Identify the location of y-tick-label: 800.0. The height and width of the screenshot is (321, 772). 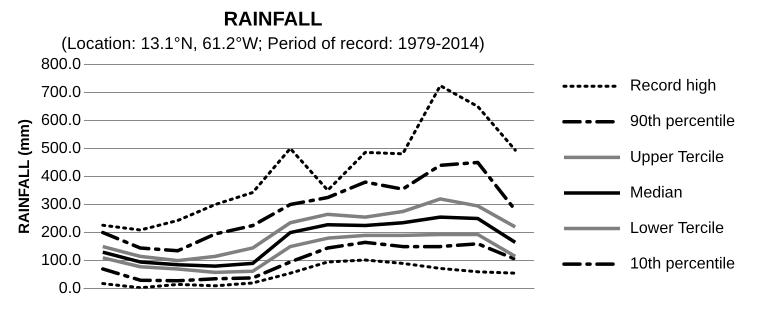
(61, 64).